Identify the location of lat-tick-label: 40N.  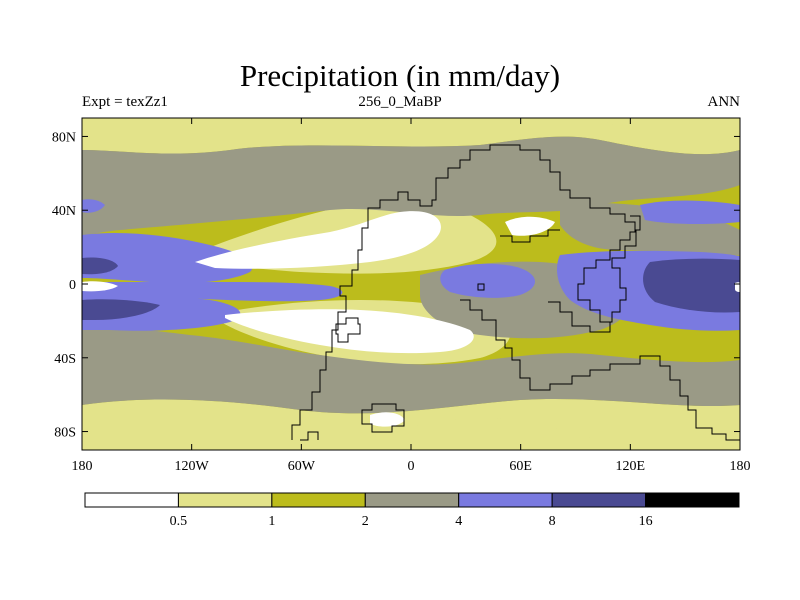
(64, 211).